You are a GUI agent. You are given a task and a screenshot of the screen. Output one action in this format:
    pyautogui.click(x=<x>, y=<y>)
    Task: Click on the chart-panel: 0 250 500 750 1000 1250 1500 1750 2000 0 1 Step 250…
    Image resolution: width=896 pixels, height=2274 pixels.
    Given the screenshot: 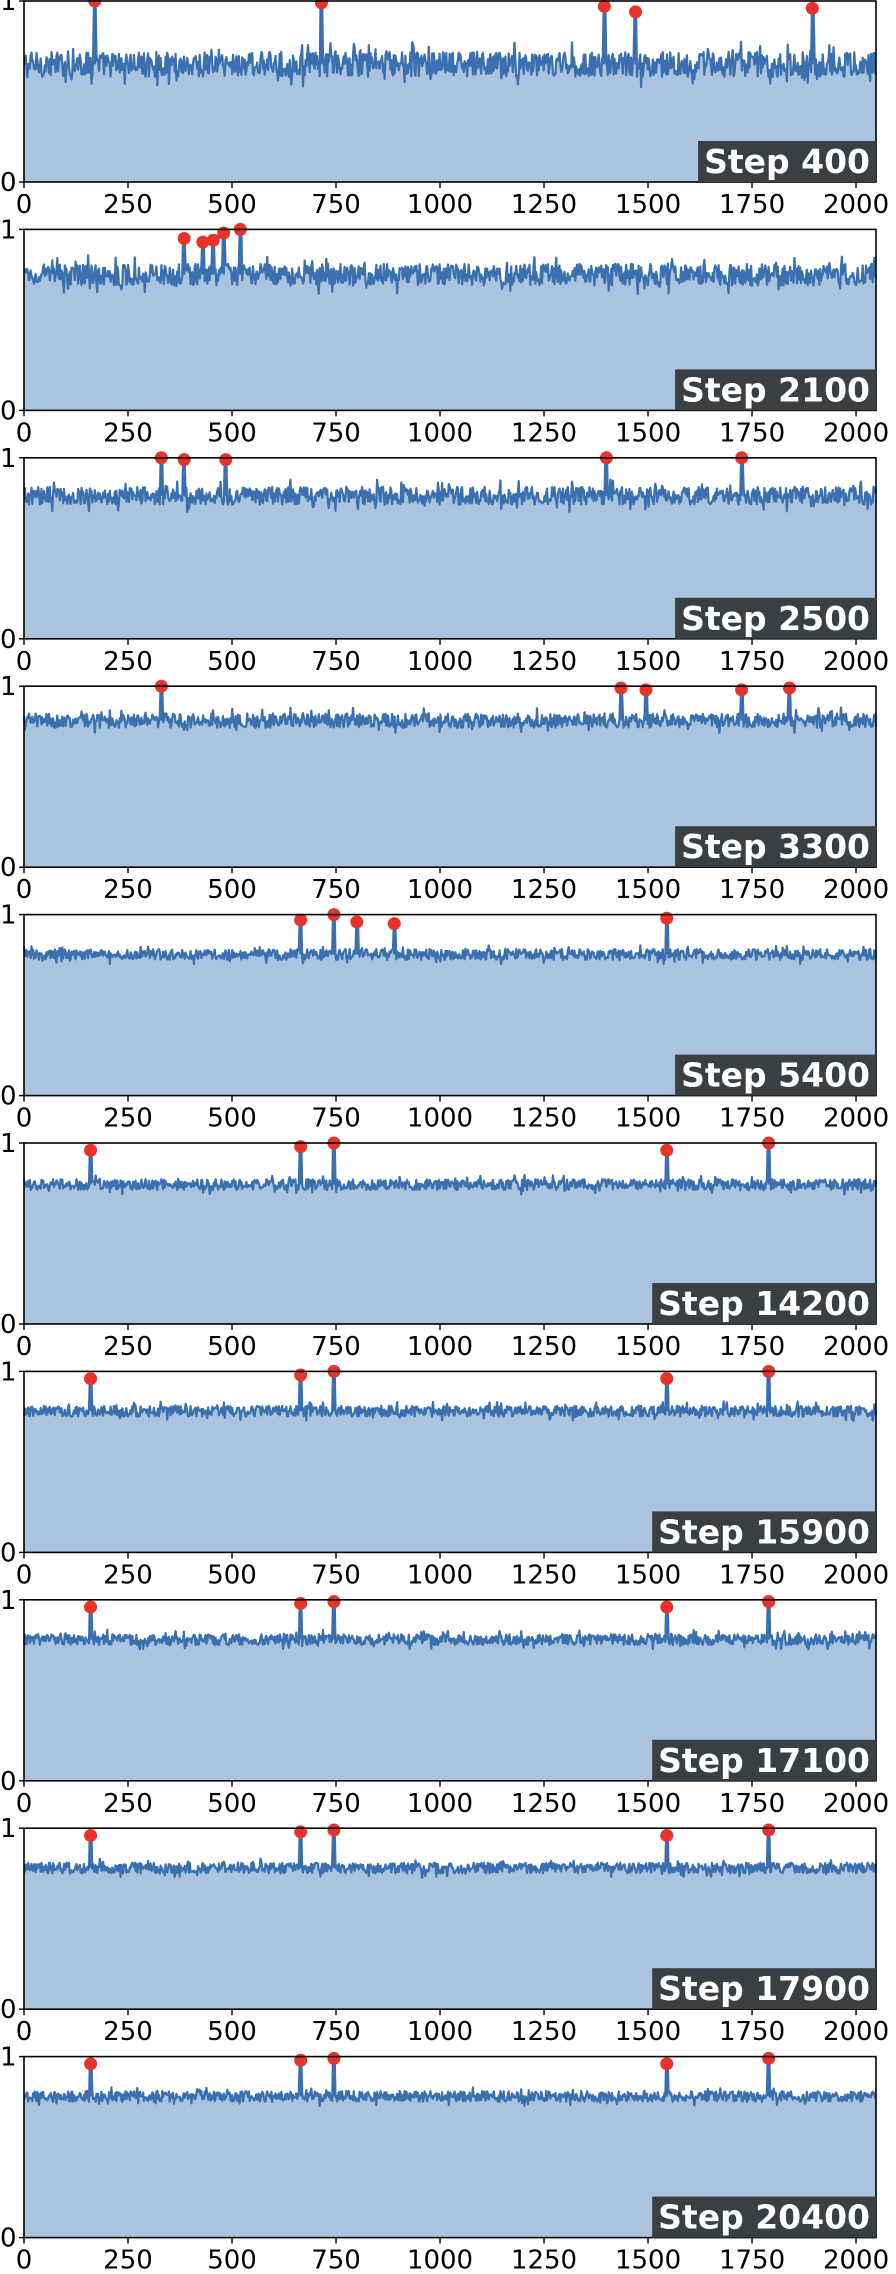 What is the action you would take?
    pyautogui.click(x=444, y=560)
    